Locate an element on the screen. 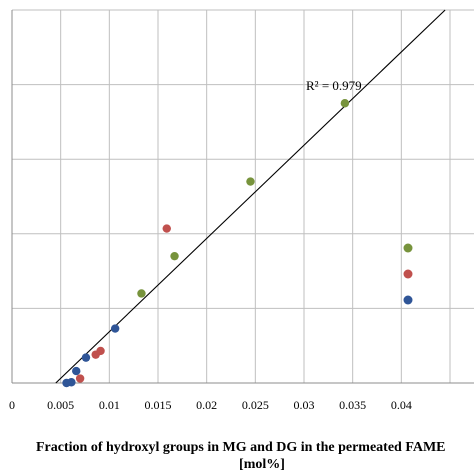  x-axis-label-line-2: [mol%] is located at coordinates (262, 464).